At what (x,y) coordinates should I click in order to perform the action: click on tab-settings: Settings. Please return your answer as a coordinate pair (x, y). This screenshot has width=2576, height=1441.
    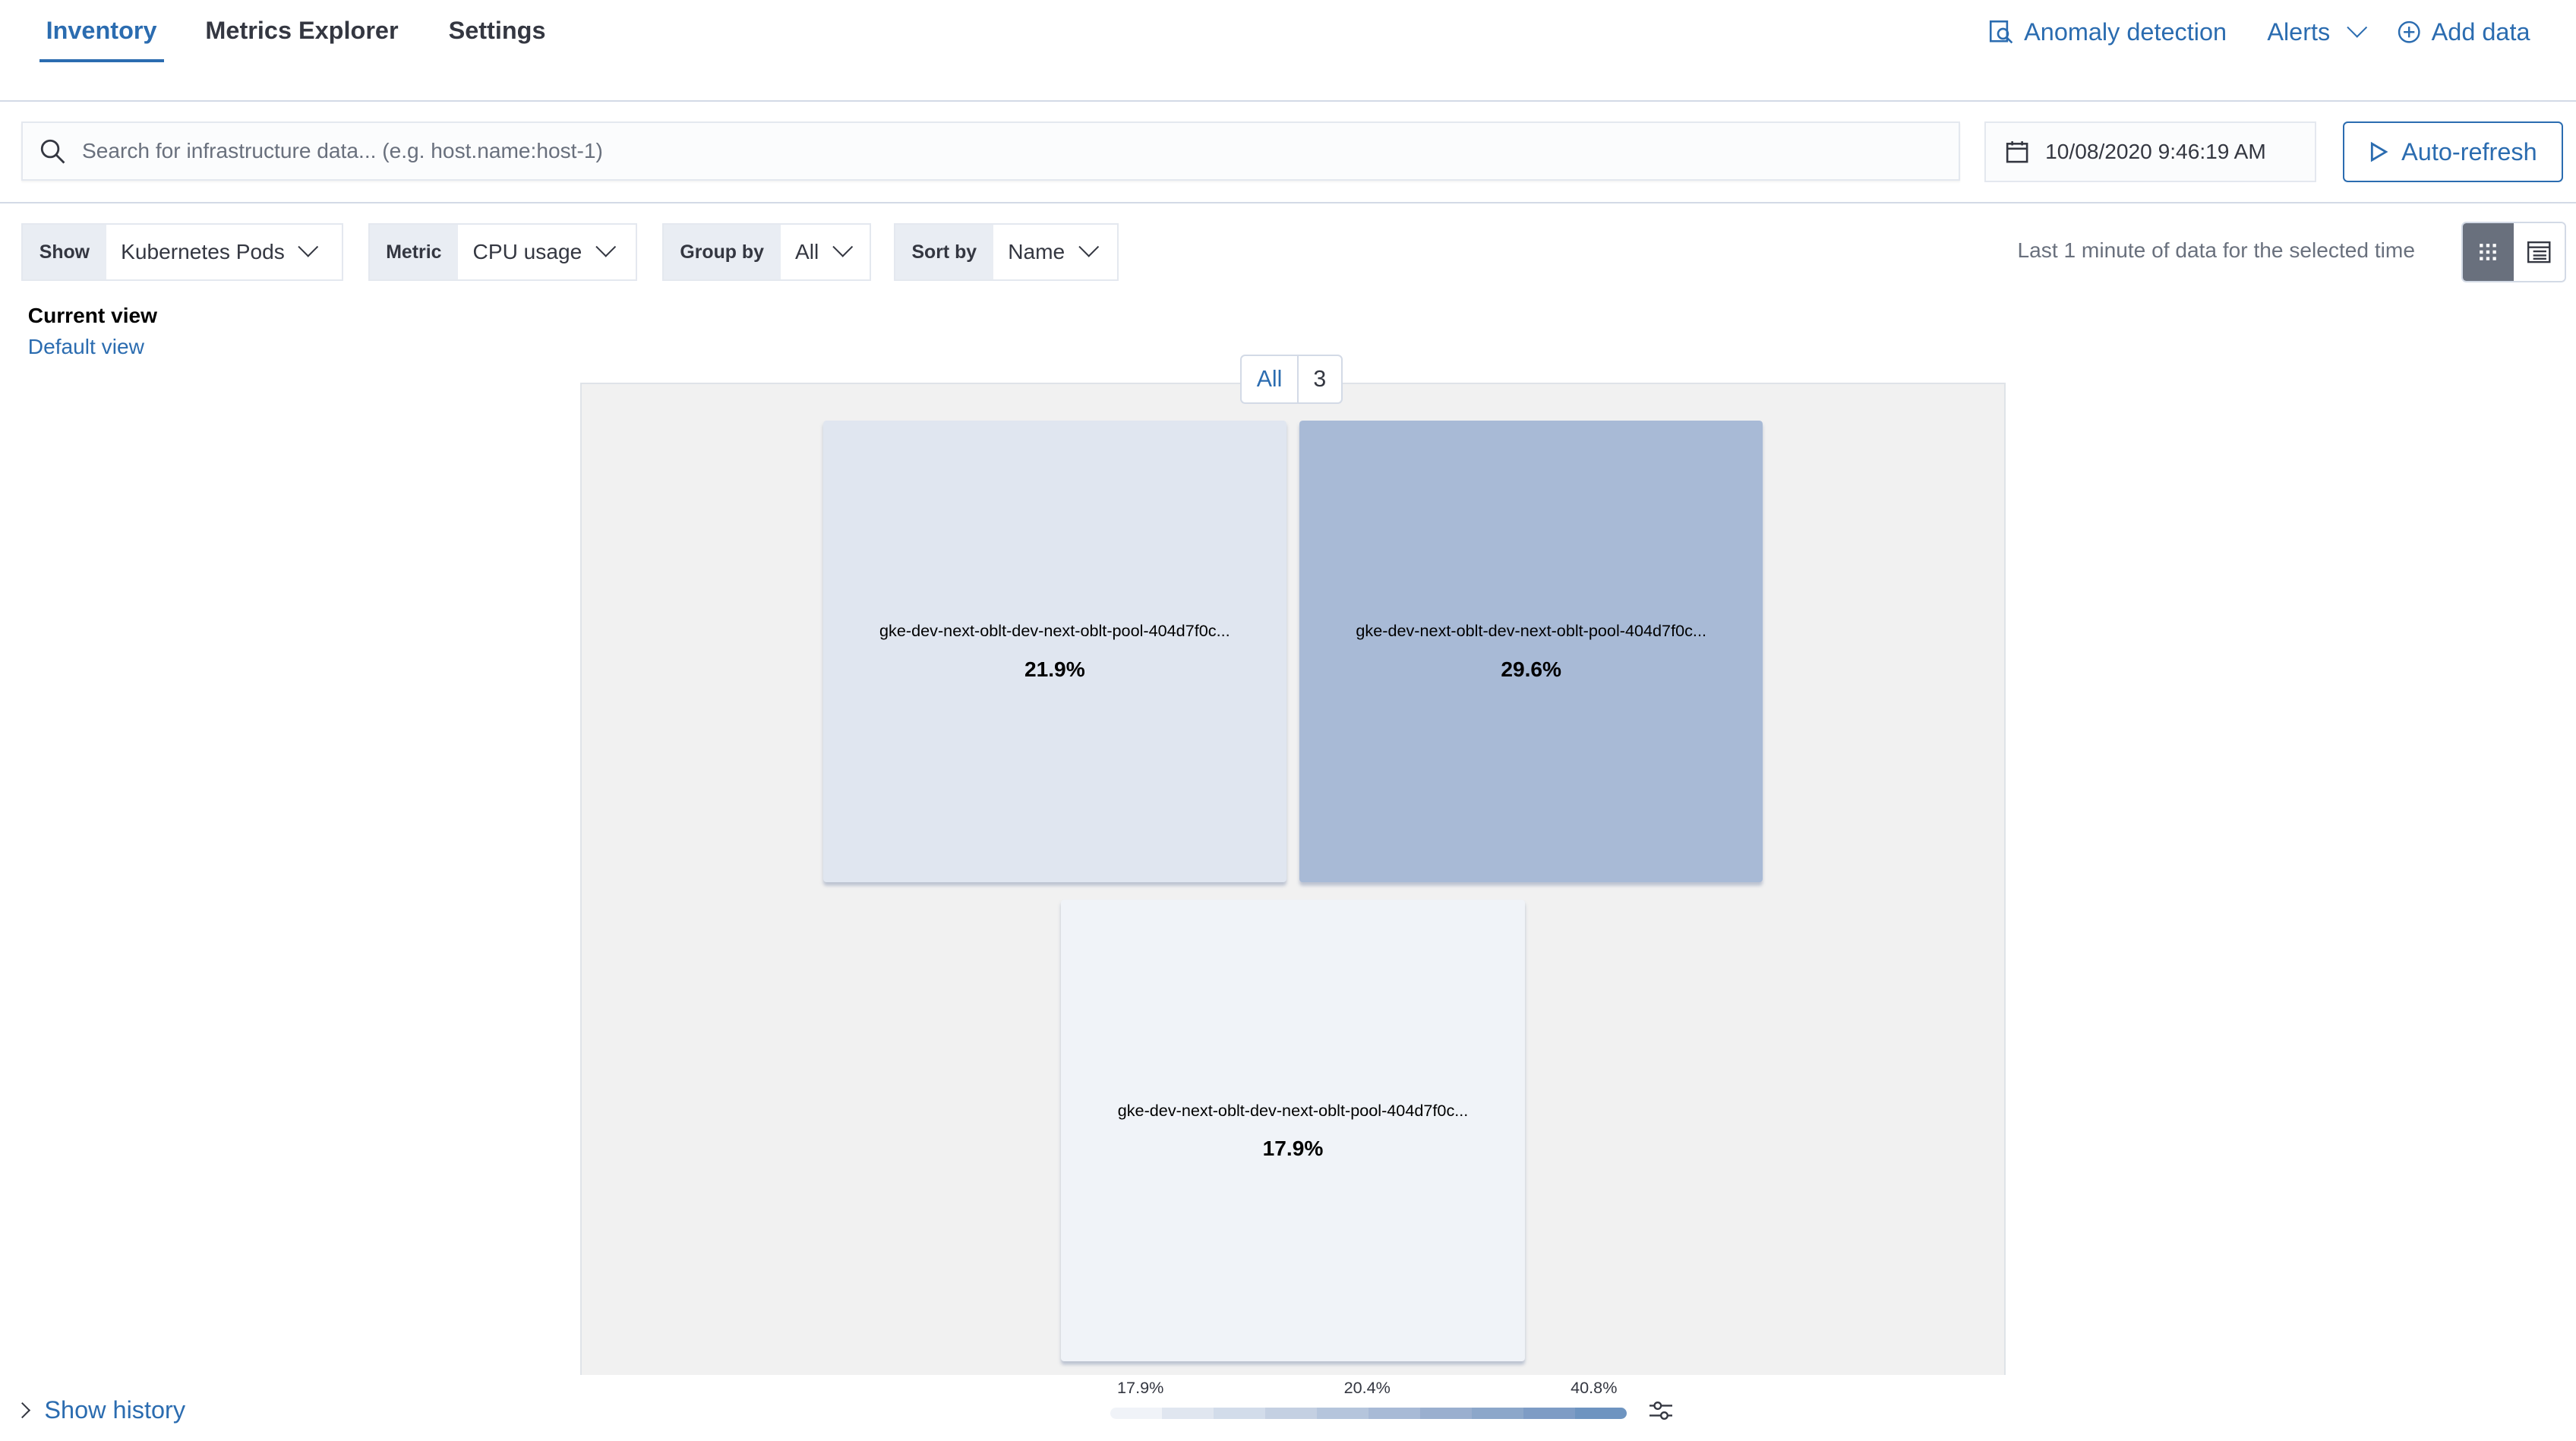
    Looking at the image, I should click on (497, 30).